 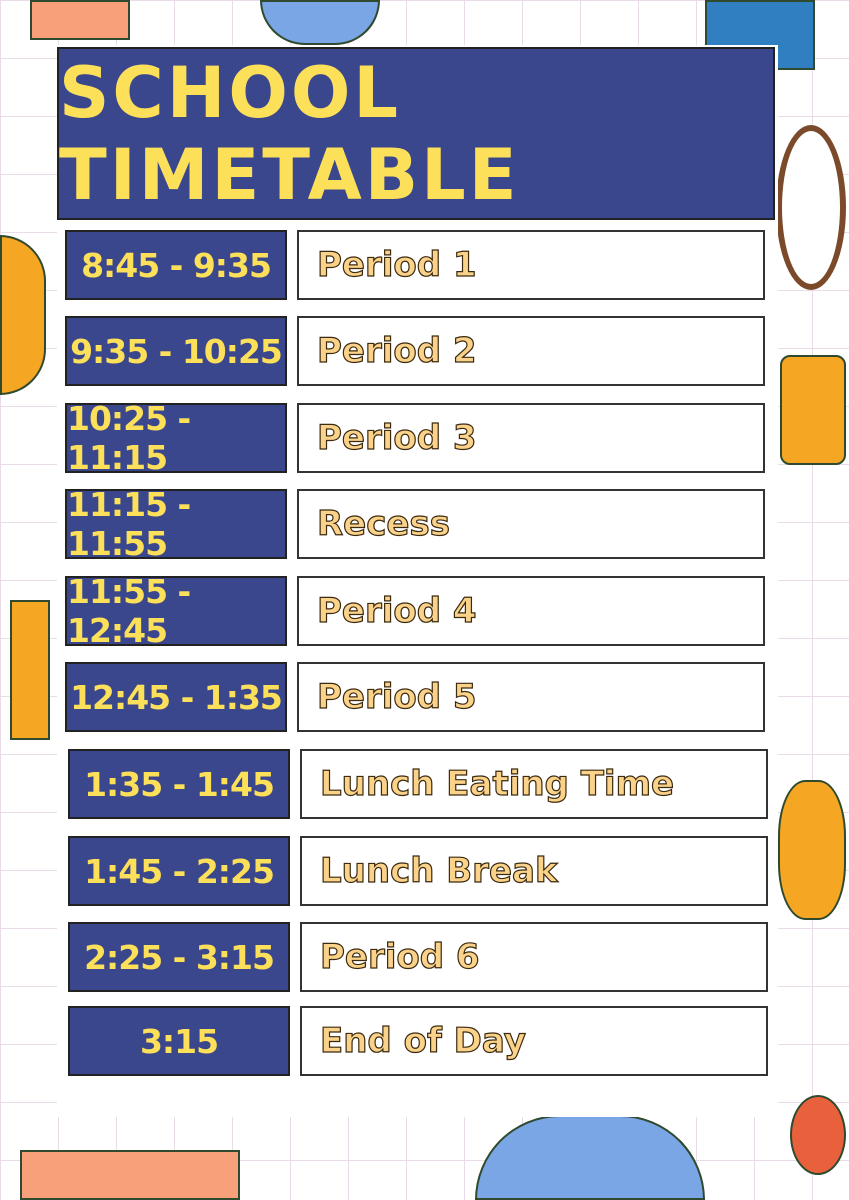 I want to click on period-label: Period 6, so click(x=534, y=957).